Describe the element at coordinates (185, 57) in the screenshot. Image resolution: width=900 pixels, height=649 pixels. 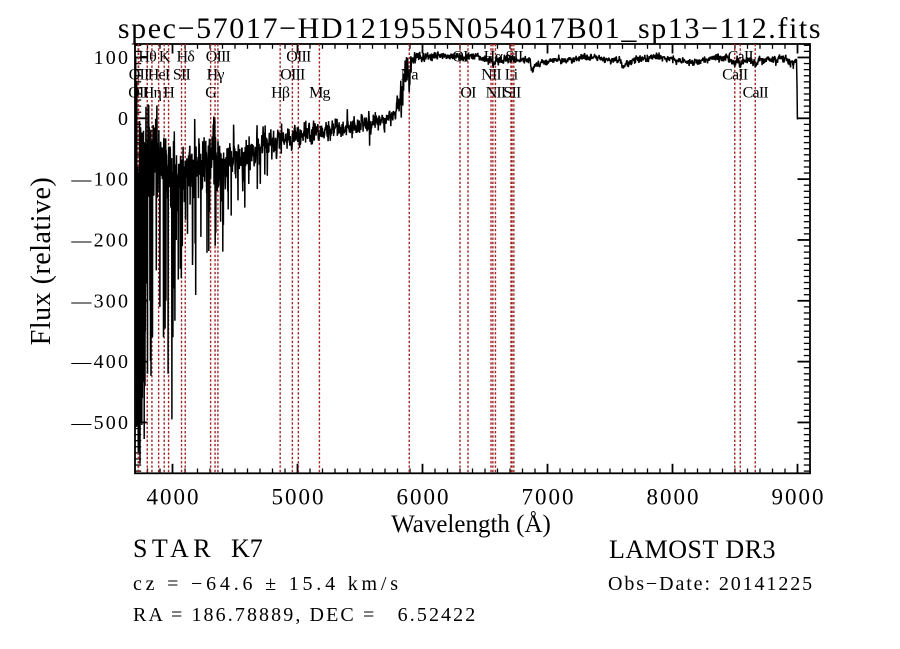
I see `svg-text: Hδ` at that location.